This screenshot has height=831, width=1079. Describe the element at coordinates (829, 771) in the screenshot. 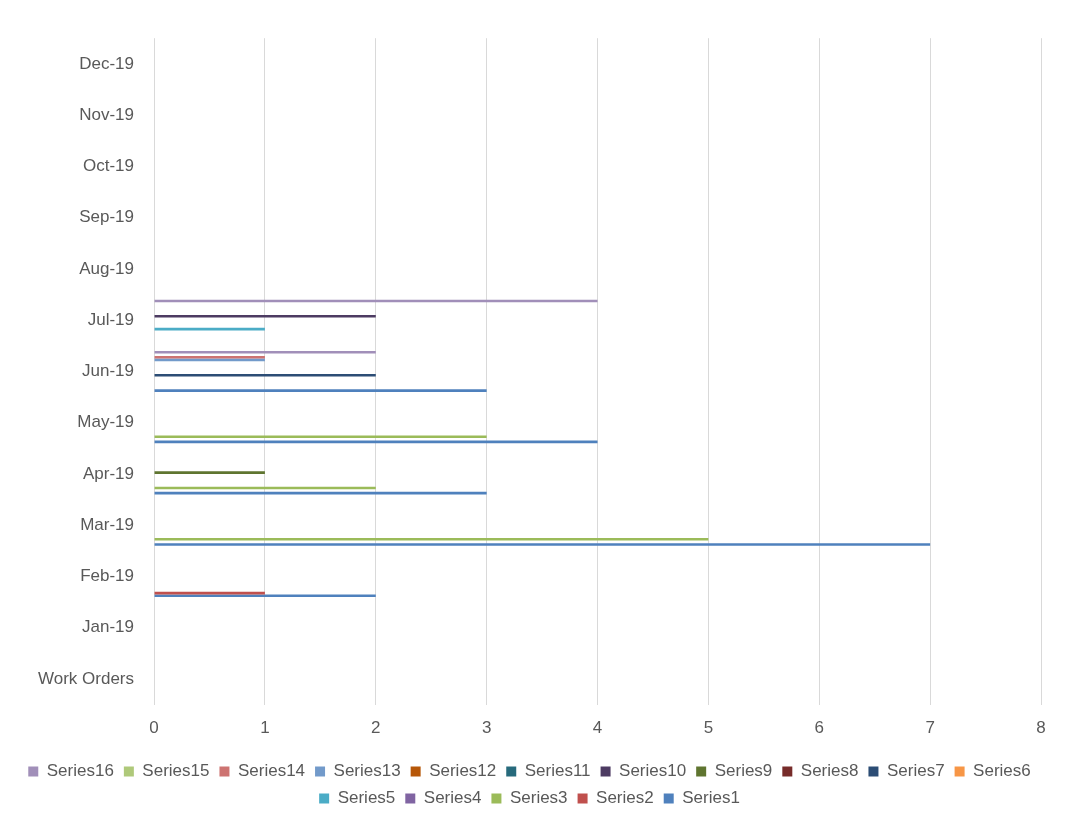

I see `legend-label: Series8` at that location.